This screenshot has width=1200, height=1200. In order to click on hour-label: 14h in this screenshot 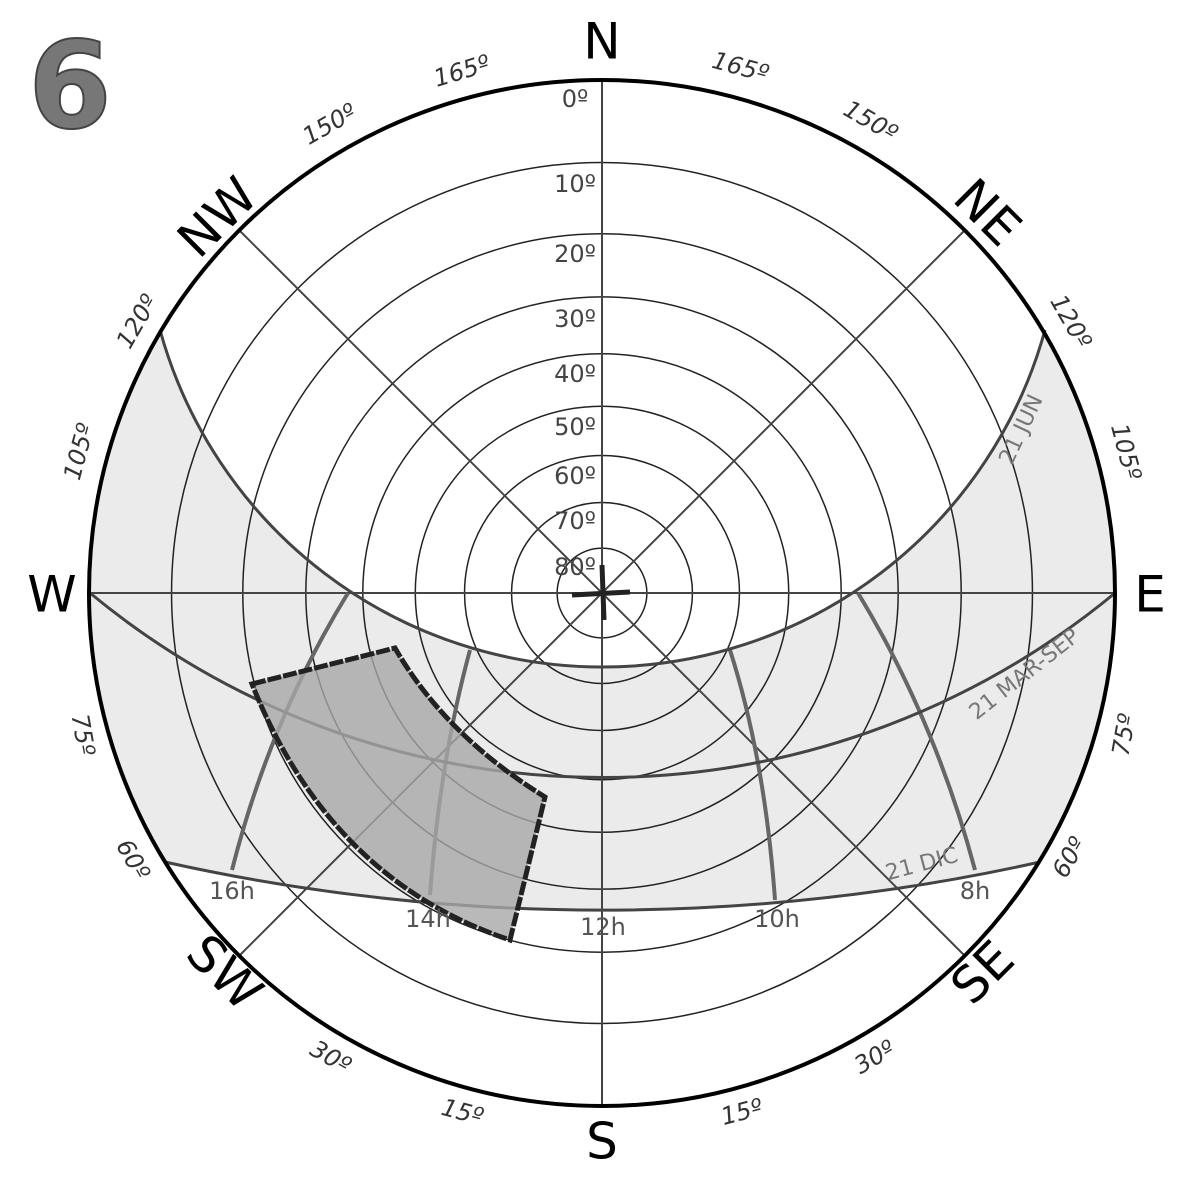, I will do `click(428, 919)`.